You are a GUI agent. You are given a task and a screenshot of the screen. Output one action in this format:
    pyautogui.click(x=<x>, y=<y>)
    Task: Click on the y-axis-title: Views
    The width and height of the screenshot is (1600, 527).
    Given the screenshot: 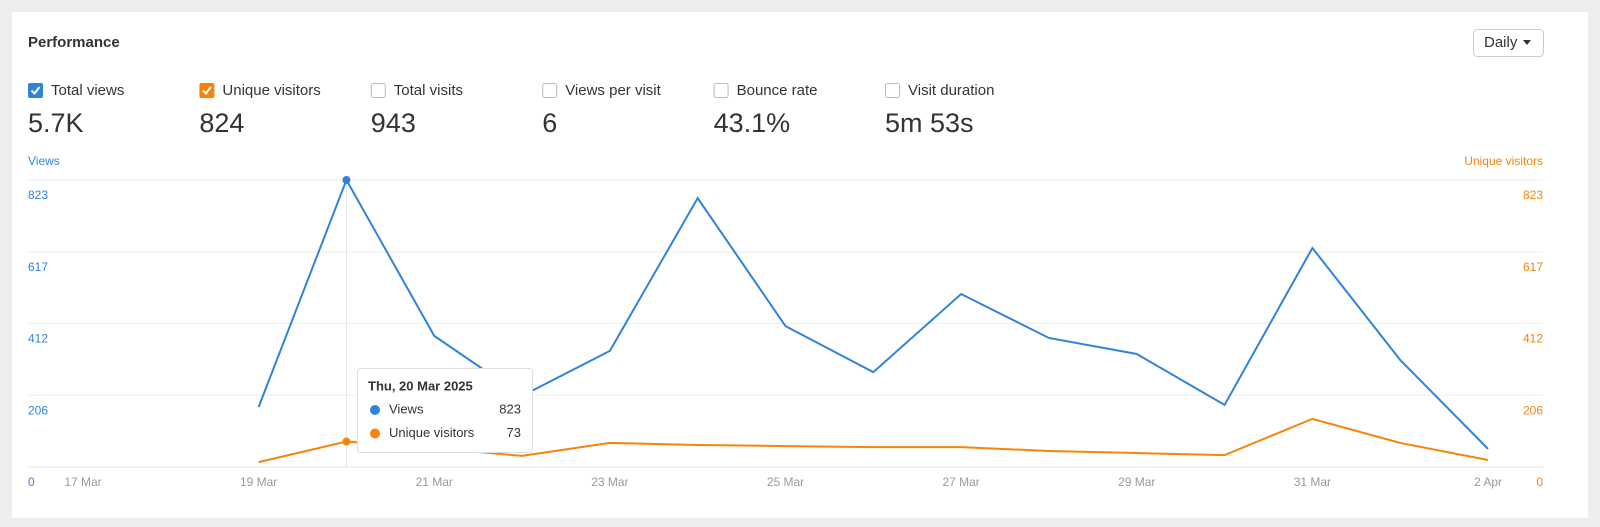 What is the action you would take?
    pyautogui.click(x=44, y=161)
    